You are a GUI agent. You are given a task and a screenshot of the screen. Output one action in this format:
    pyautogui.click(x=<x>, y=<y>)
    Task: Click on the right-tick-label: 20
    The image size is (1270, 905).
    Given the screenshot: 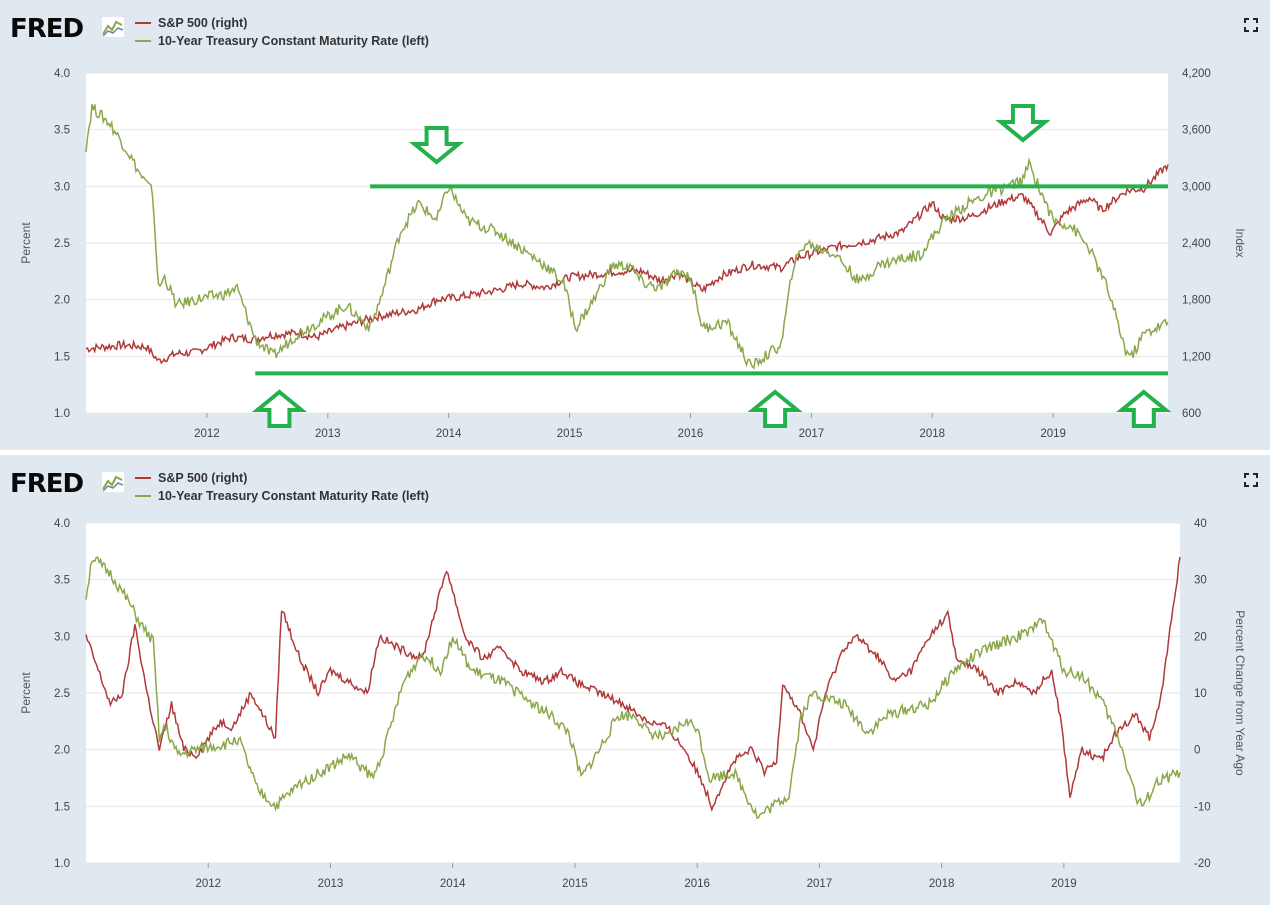 What is the action you would take?
    pyautogui.click(x=1200, y=637)
    